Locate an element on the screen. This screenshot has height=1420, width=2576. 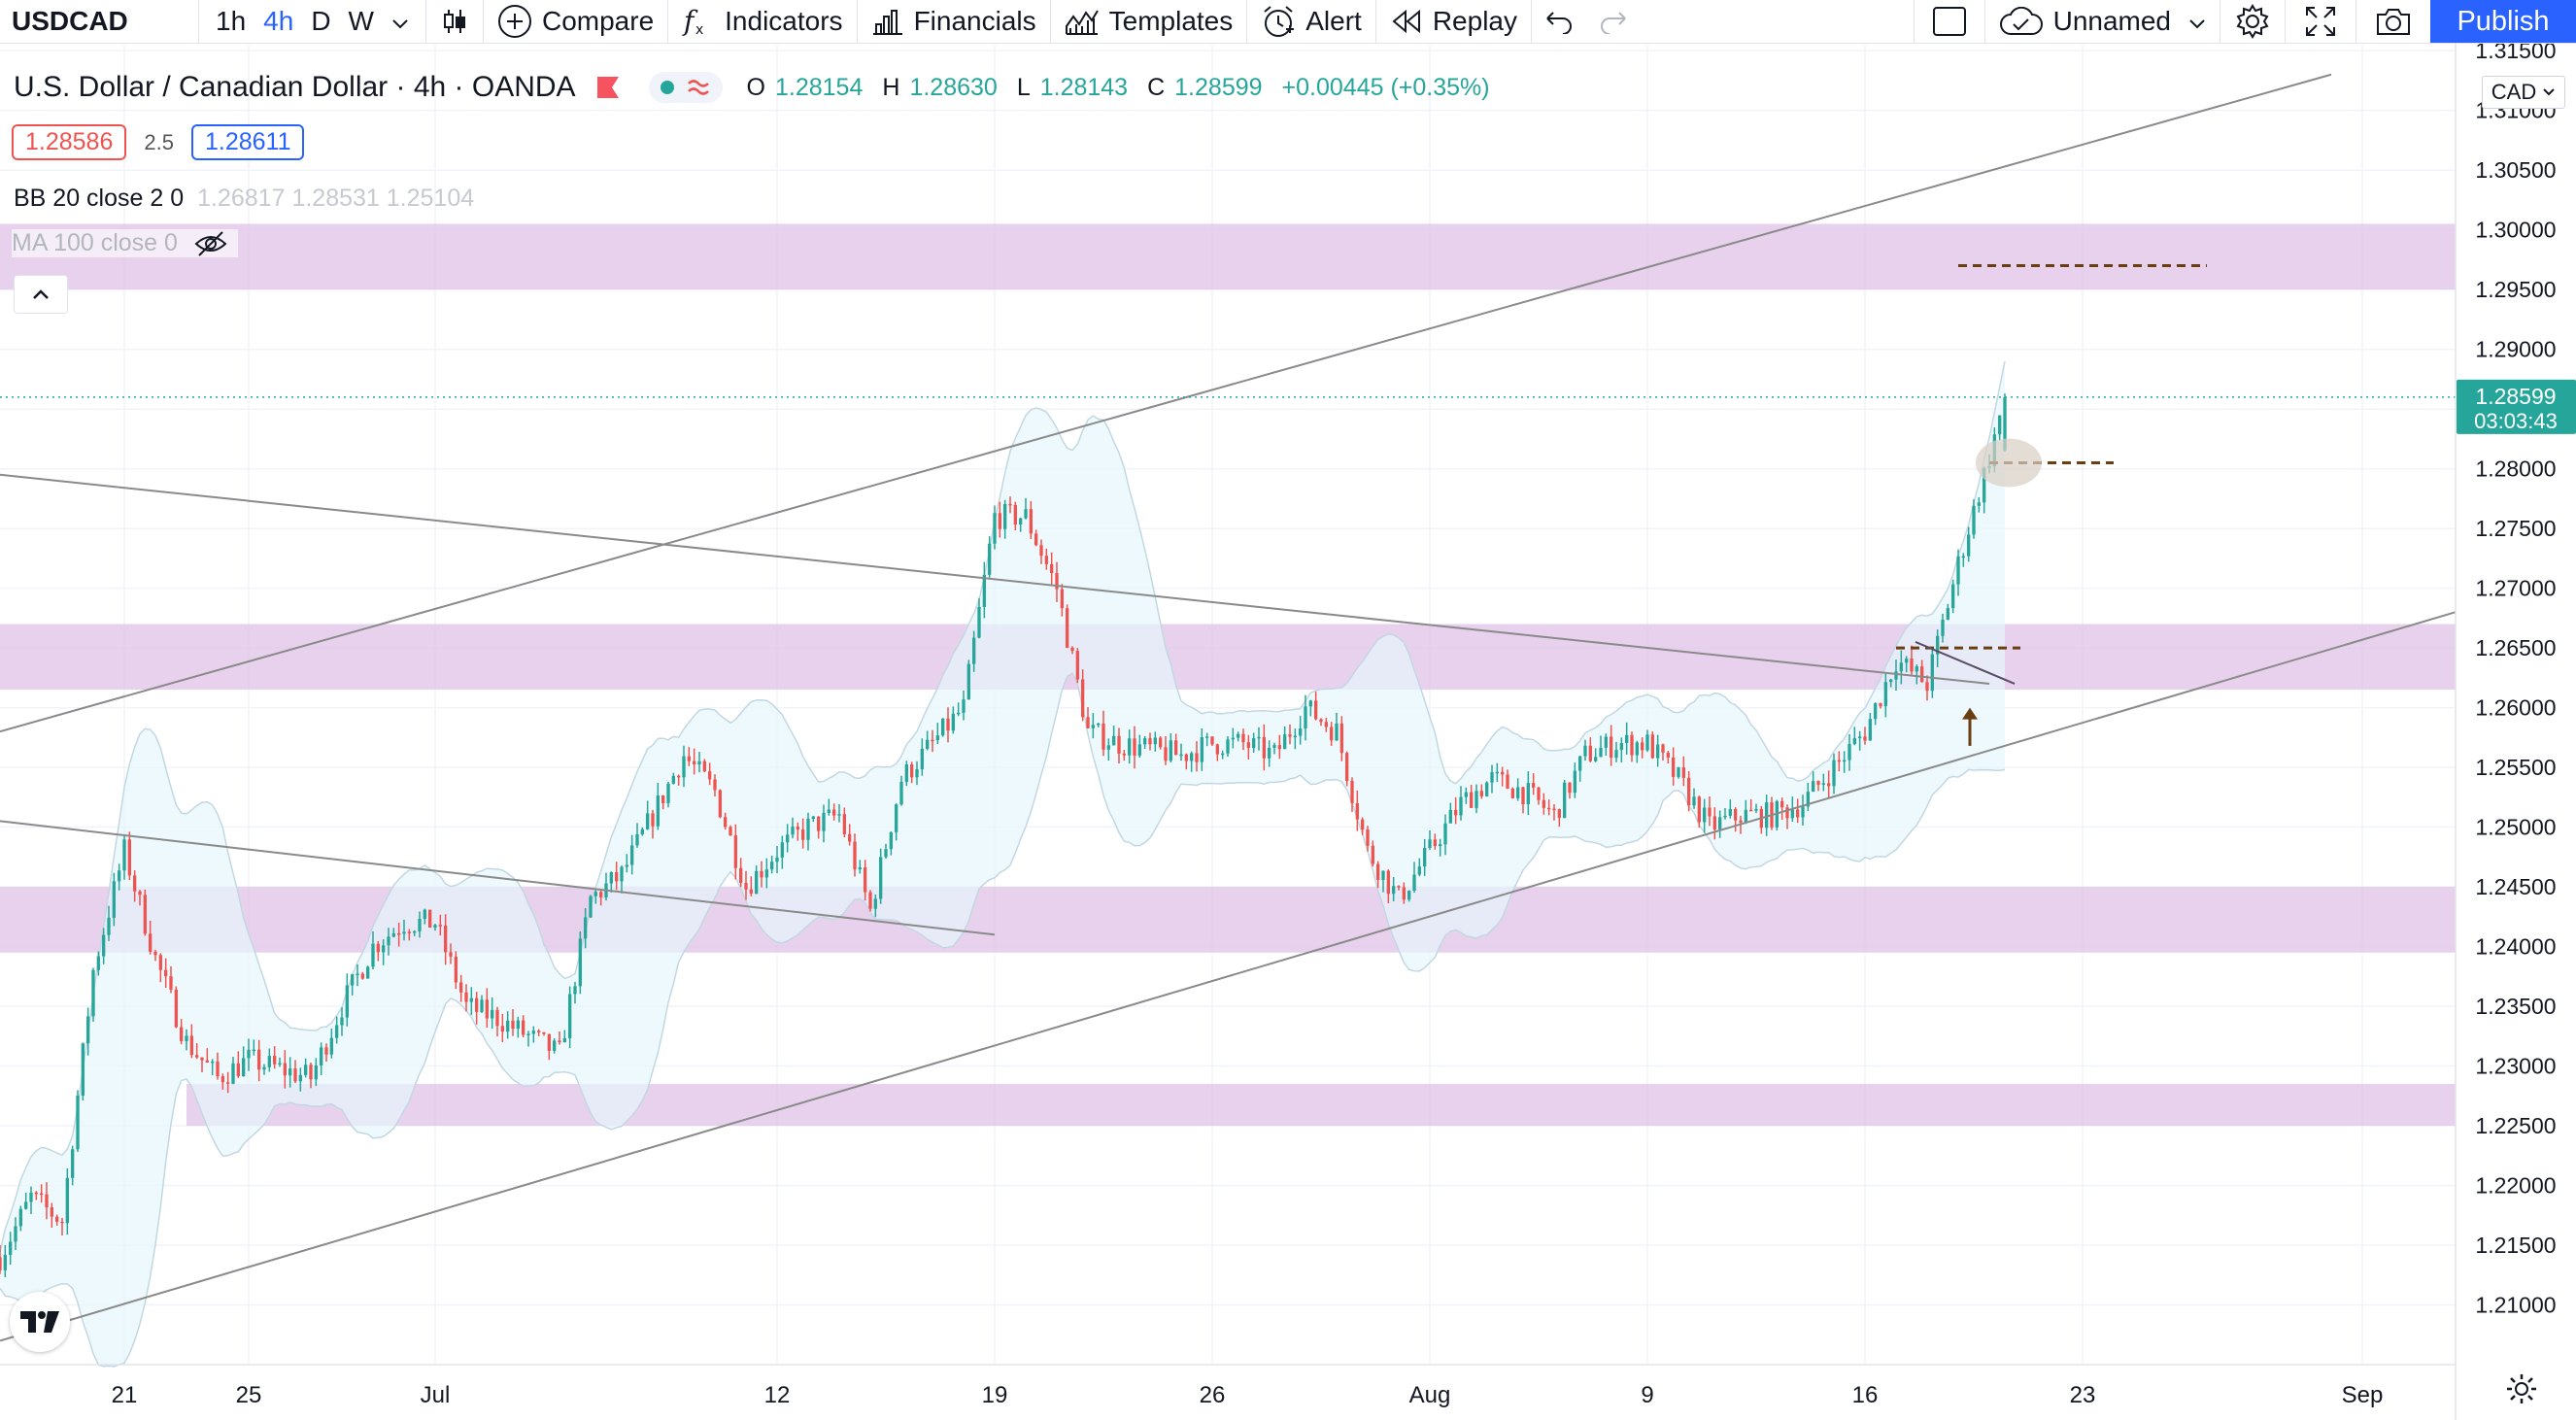
retest-highlight-circle is located at coordinates (2009, 463).